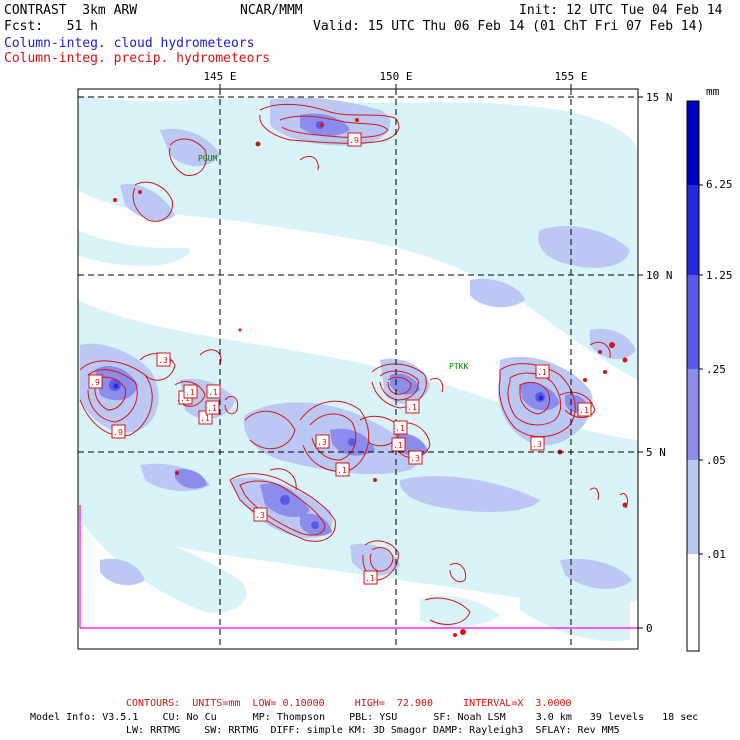 The image size is (740, 740). Describe the element at coordinates (716, 554) in the screenshot. I see `legend-level-01: .01` at that location.